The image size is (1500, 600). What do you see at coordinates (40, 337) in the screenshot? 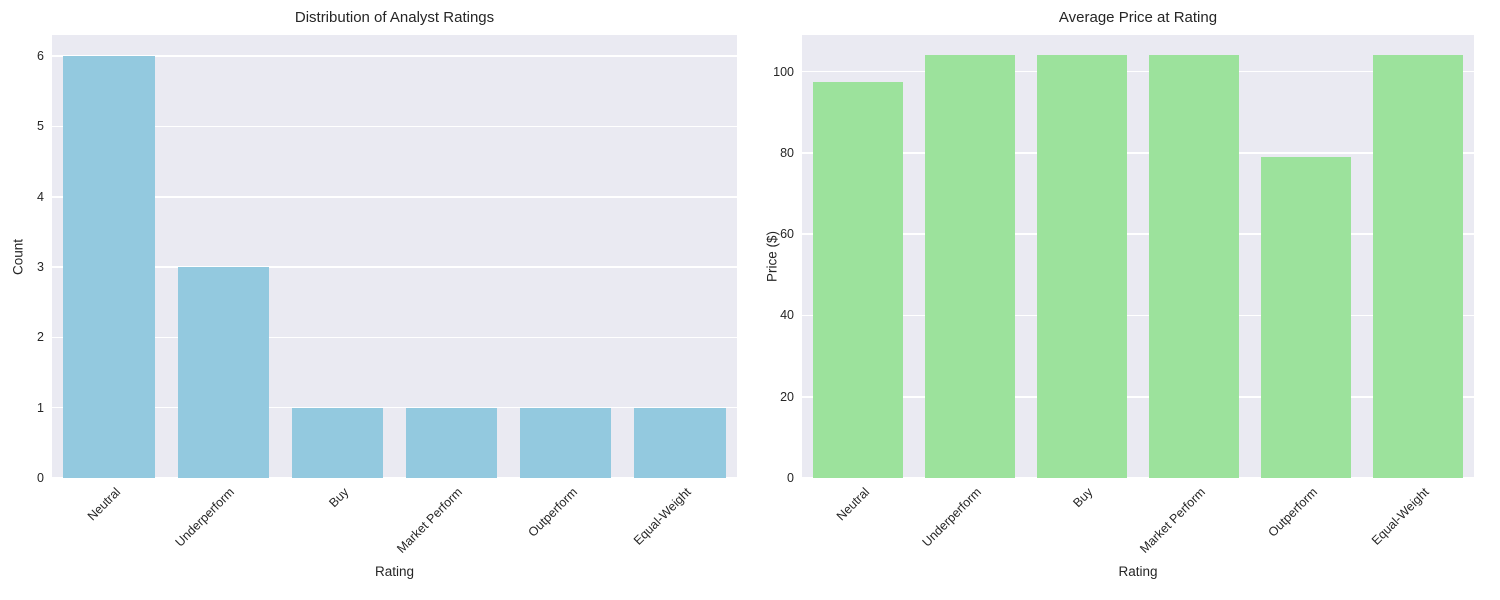
I see `y-tick-label-2: 2` at bounding box center [40, 337].